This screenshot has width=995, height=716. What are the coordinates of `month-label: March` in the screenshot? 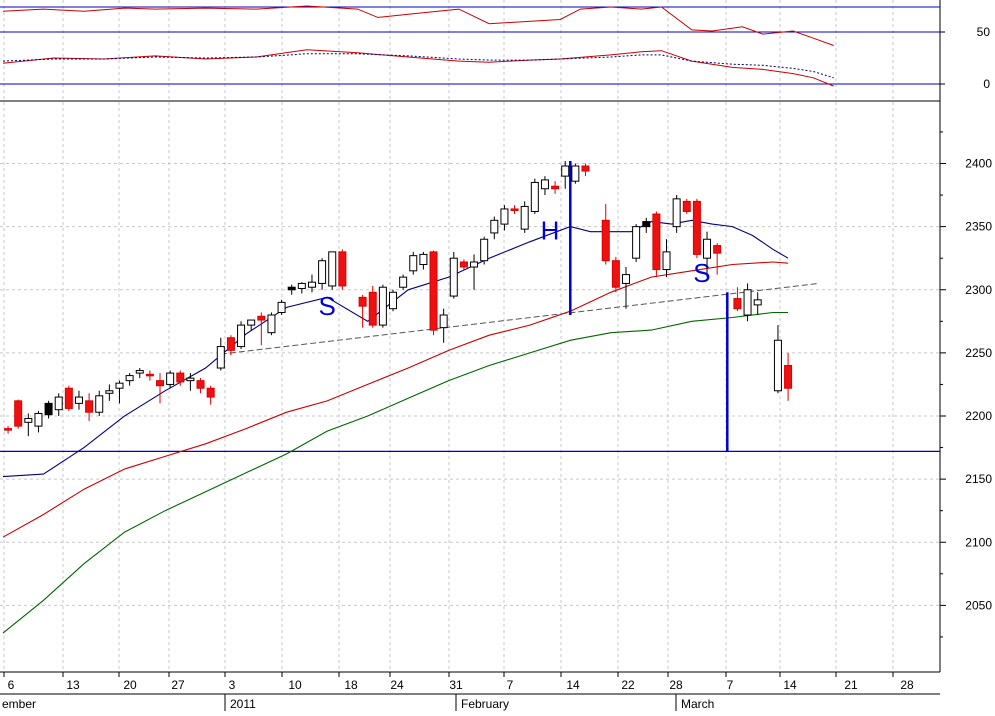 It's located at (697, 704).